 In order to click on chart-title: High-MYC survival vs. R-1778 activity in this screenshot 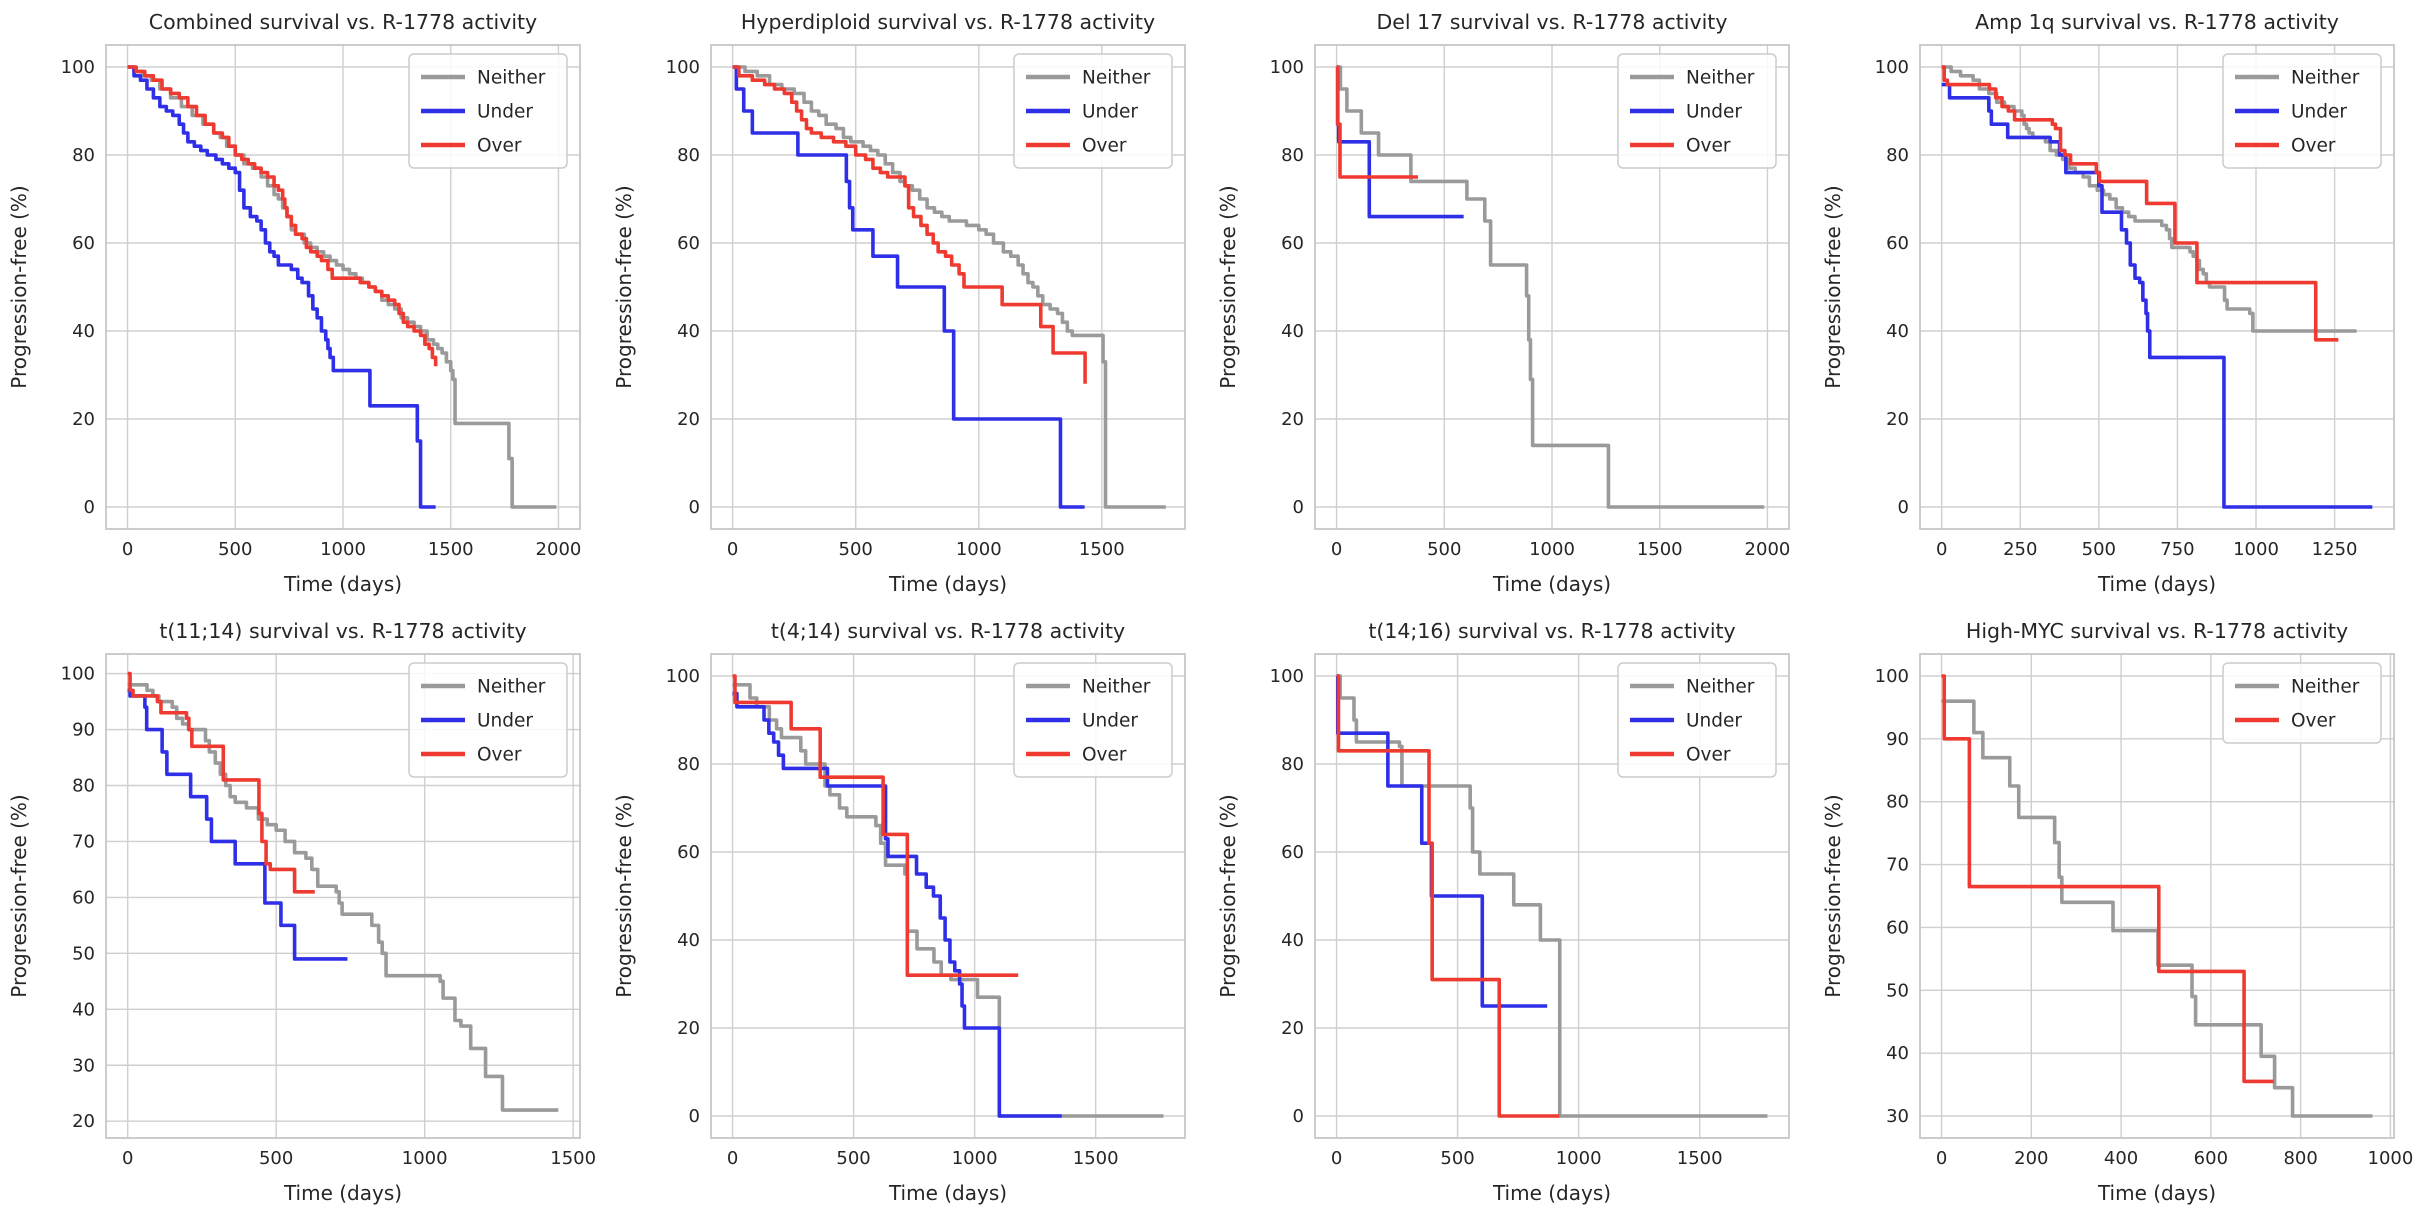, I will do `click(2156, 631)`.